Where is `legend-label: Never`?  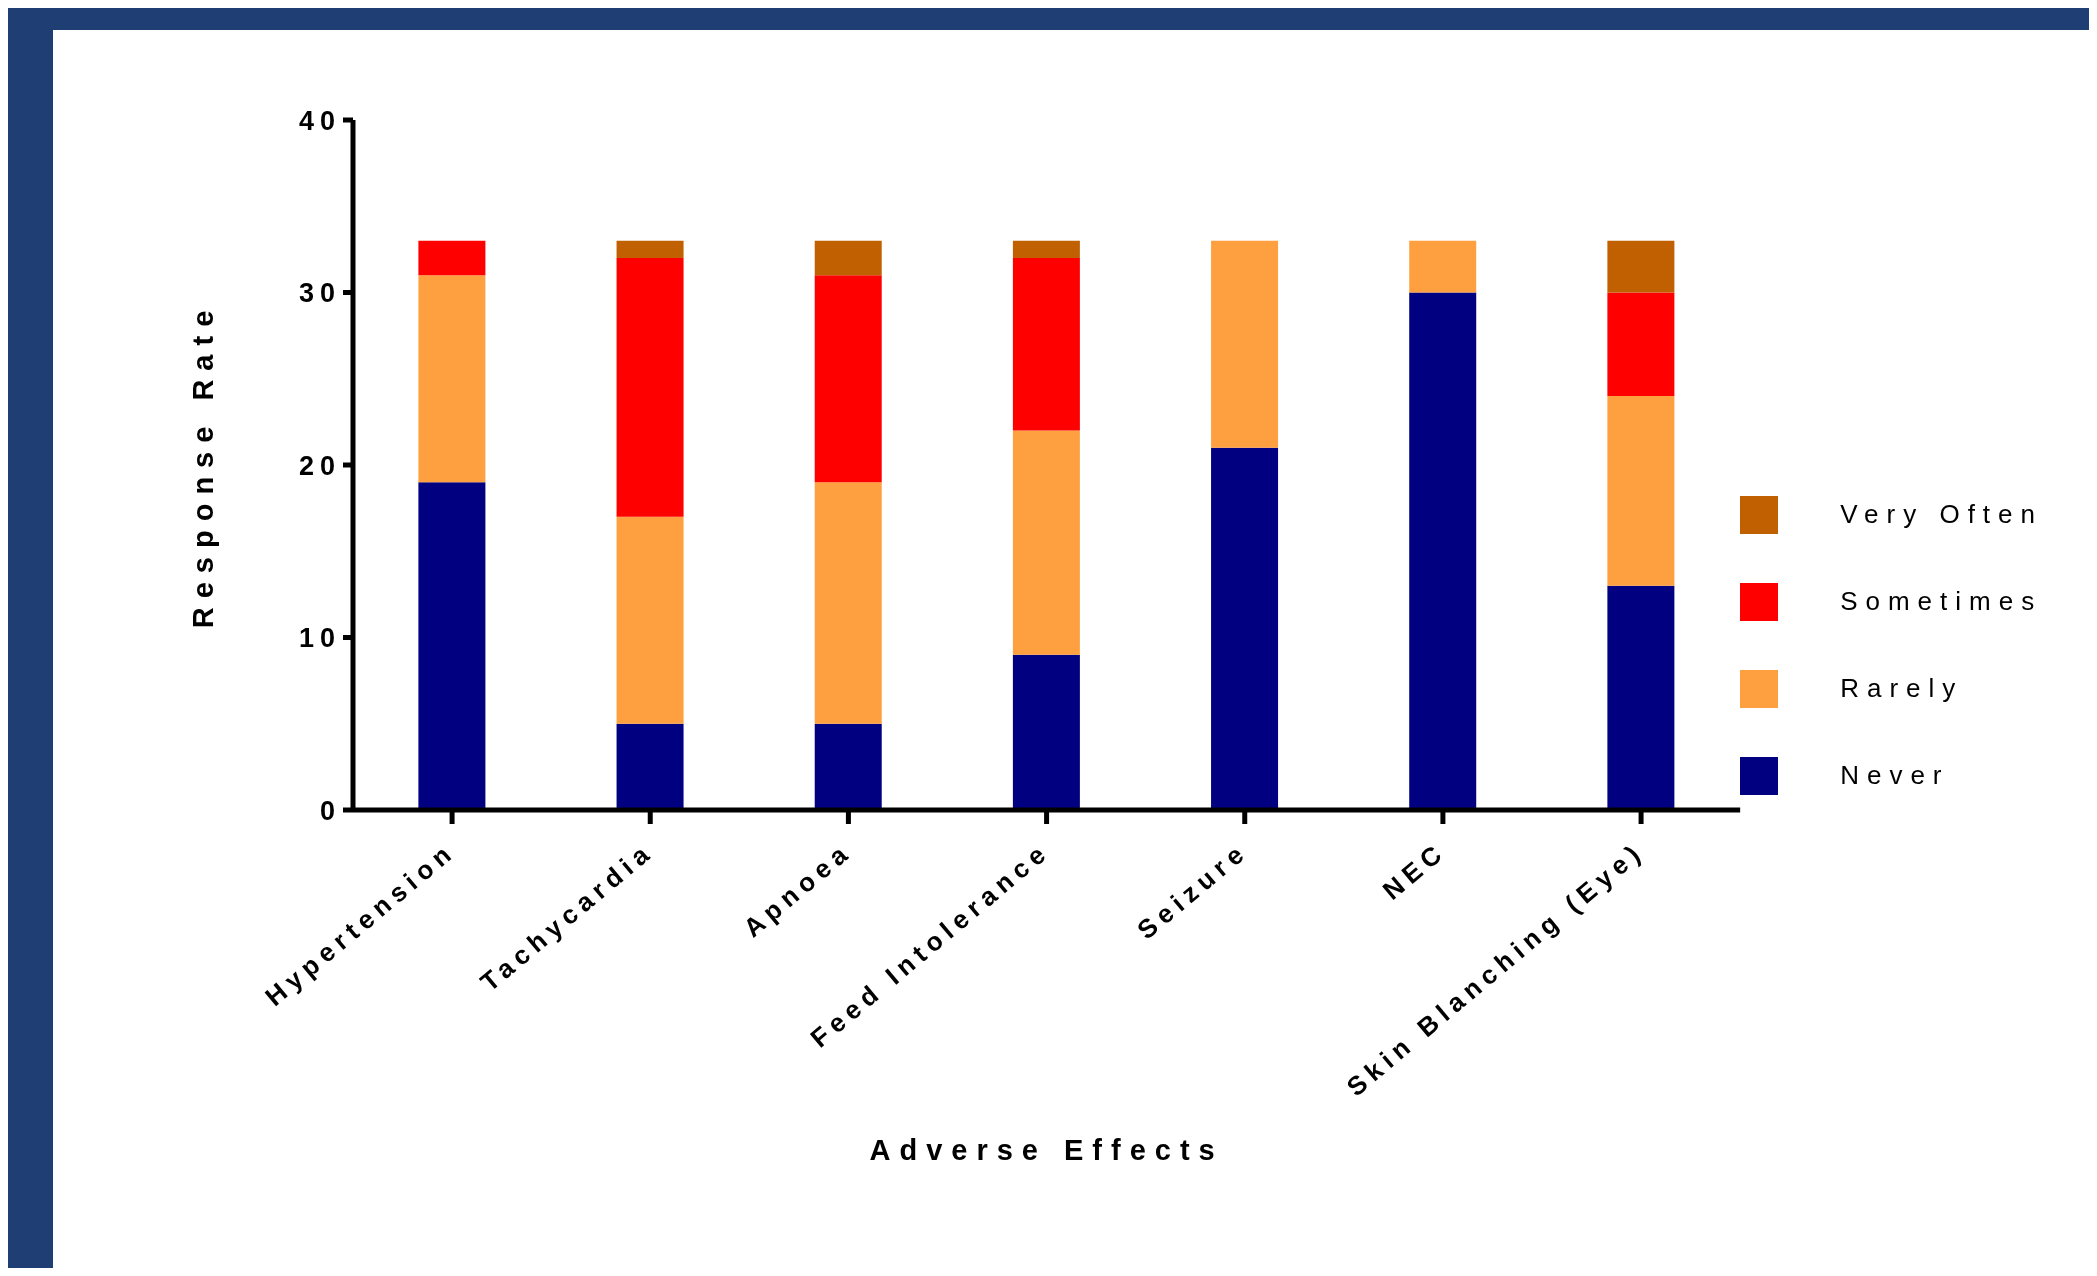
legend-label: Never is located at coordinates (1895, 775).